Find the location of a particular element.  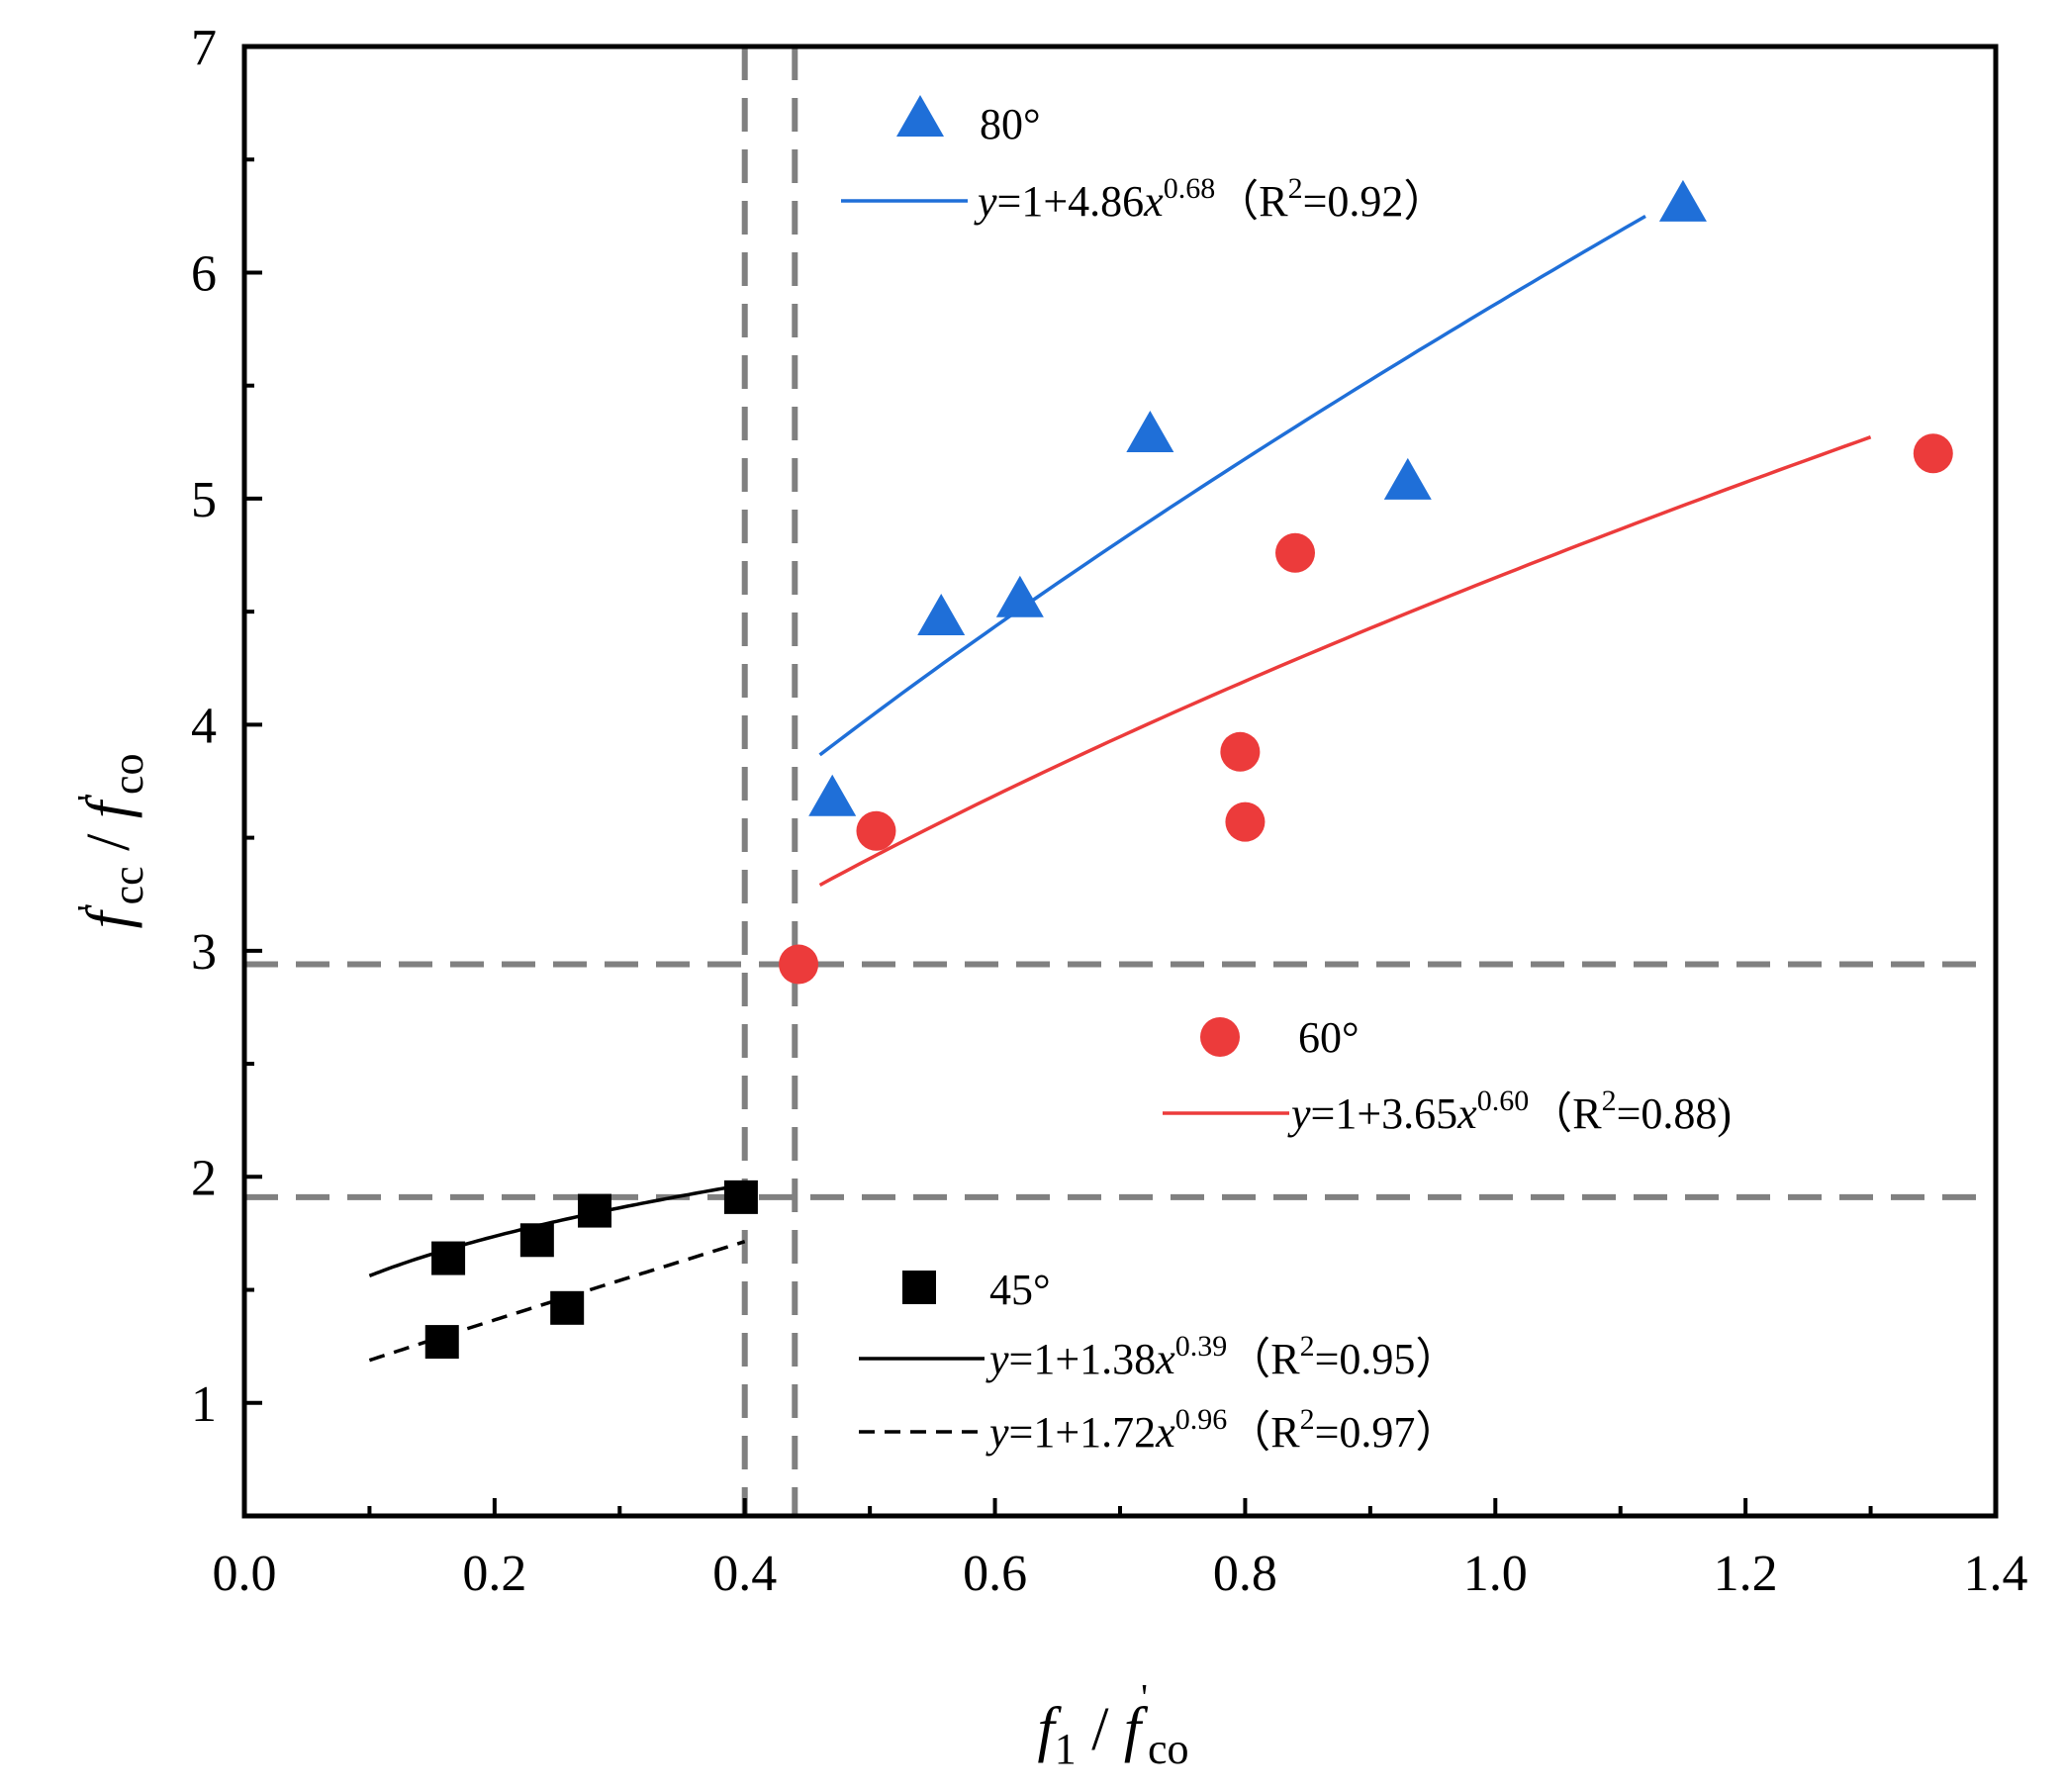

legend-45-label: 45° is located at coordinates (1020, 1290).